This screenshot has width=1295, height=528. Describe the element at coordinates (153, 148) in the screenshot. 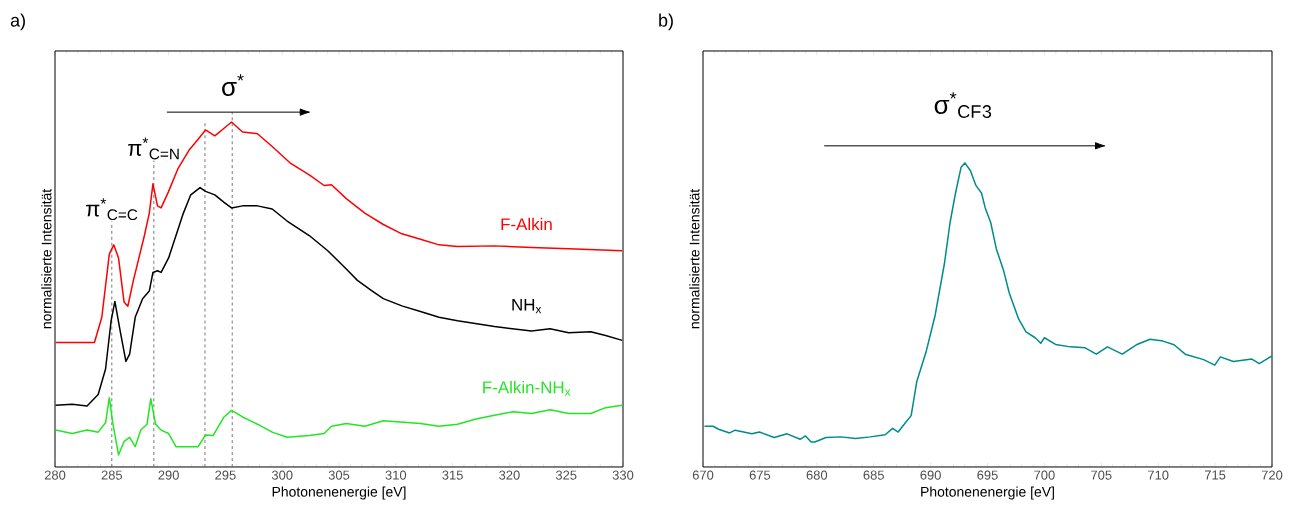

I see `ref-line-label: π$^{*}$C=N` at that location.